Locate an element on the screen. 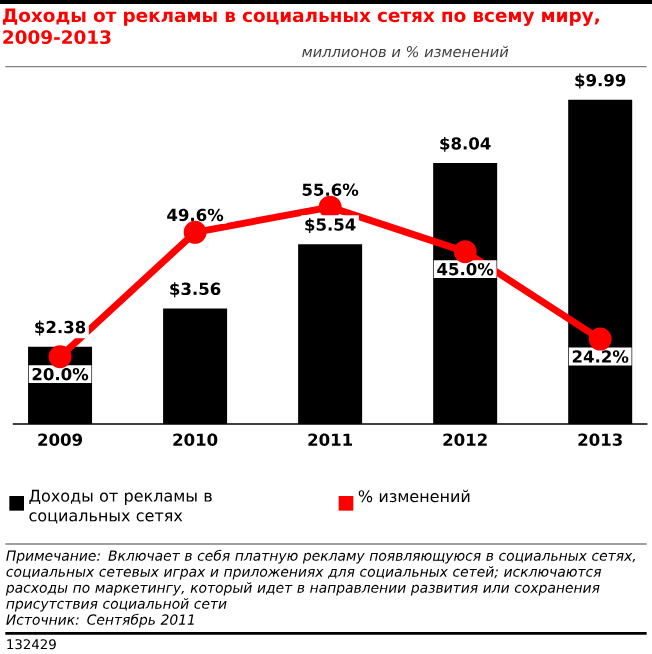 The image size is (652, 654). x-tick-label: 2013 is located at coordinates (600, 439).